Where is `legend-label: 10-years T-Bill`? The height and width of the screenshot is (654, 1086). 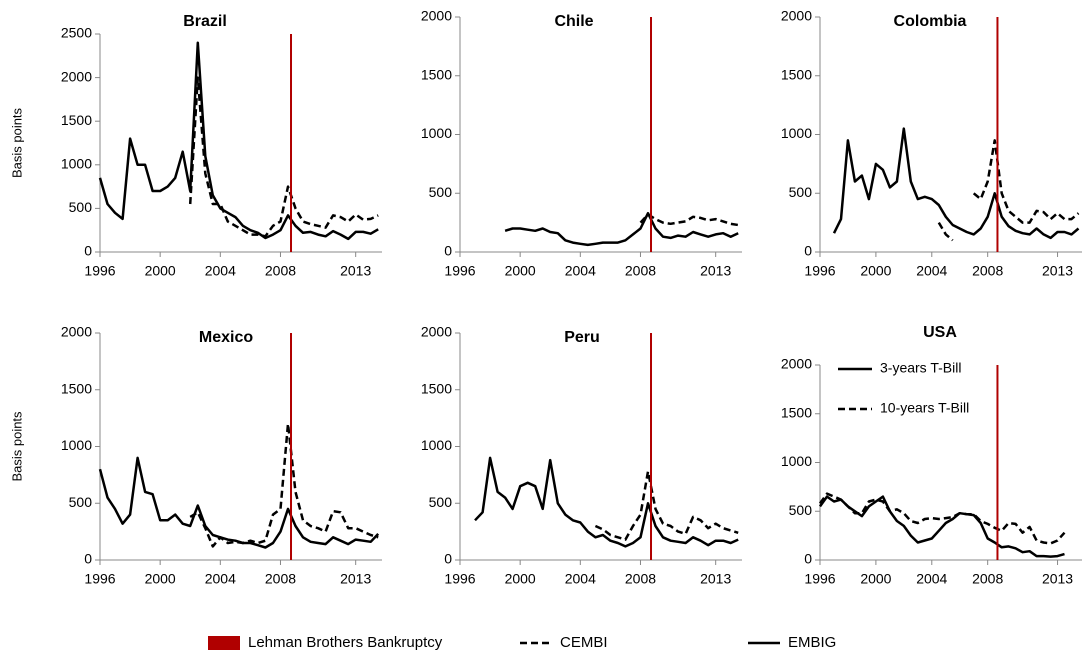
legend-label: 10-years T-Bill is located at coordinates (924, 408).